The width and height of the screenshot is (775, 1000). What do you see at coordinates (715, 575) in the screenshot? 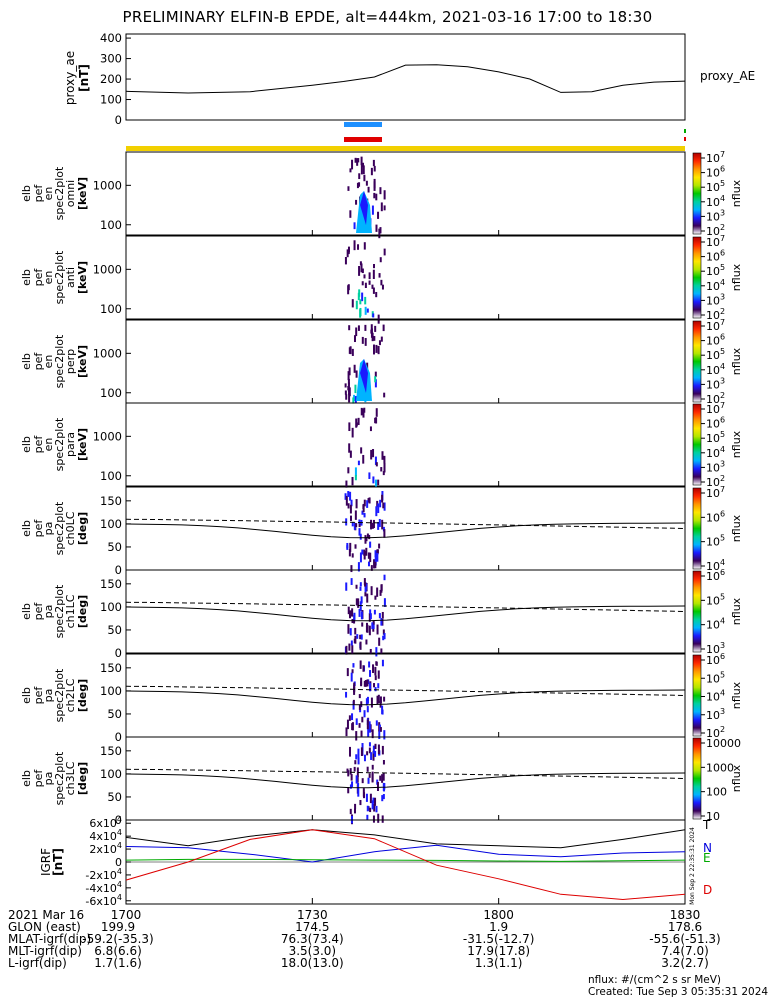
I see `colorbar-tick-label: 10⁶` at bounding box center [715, 575].